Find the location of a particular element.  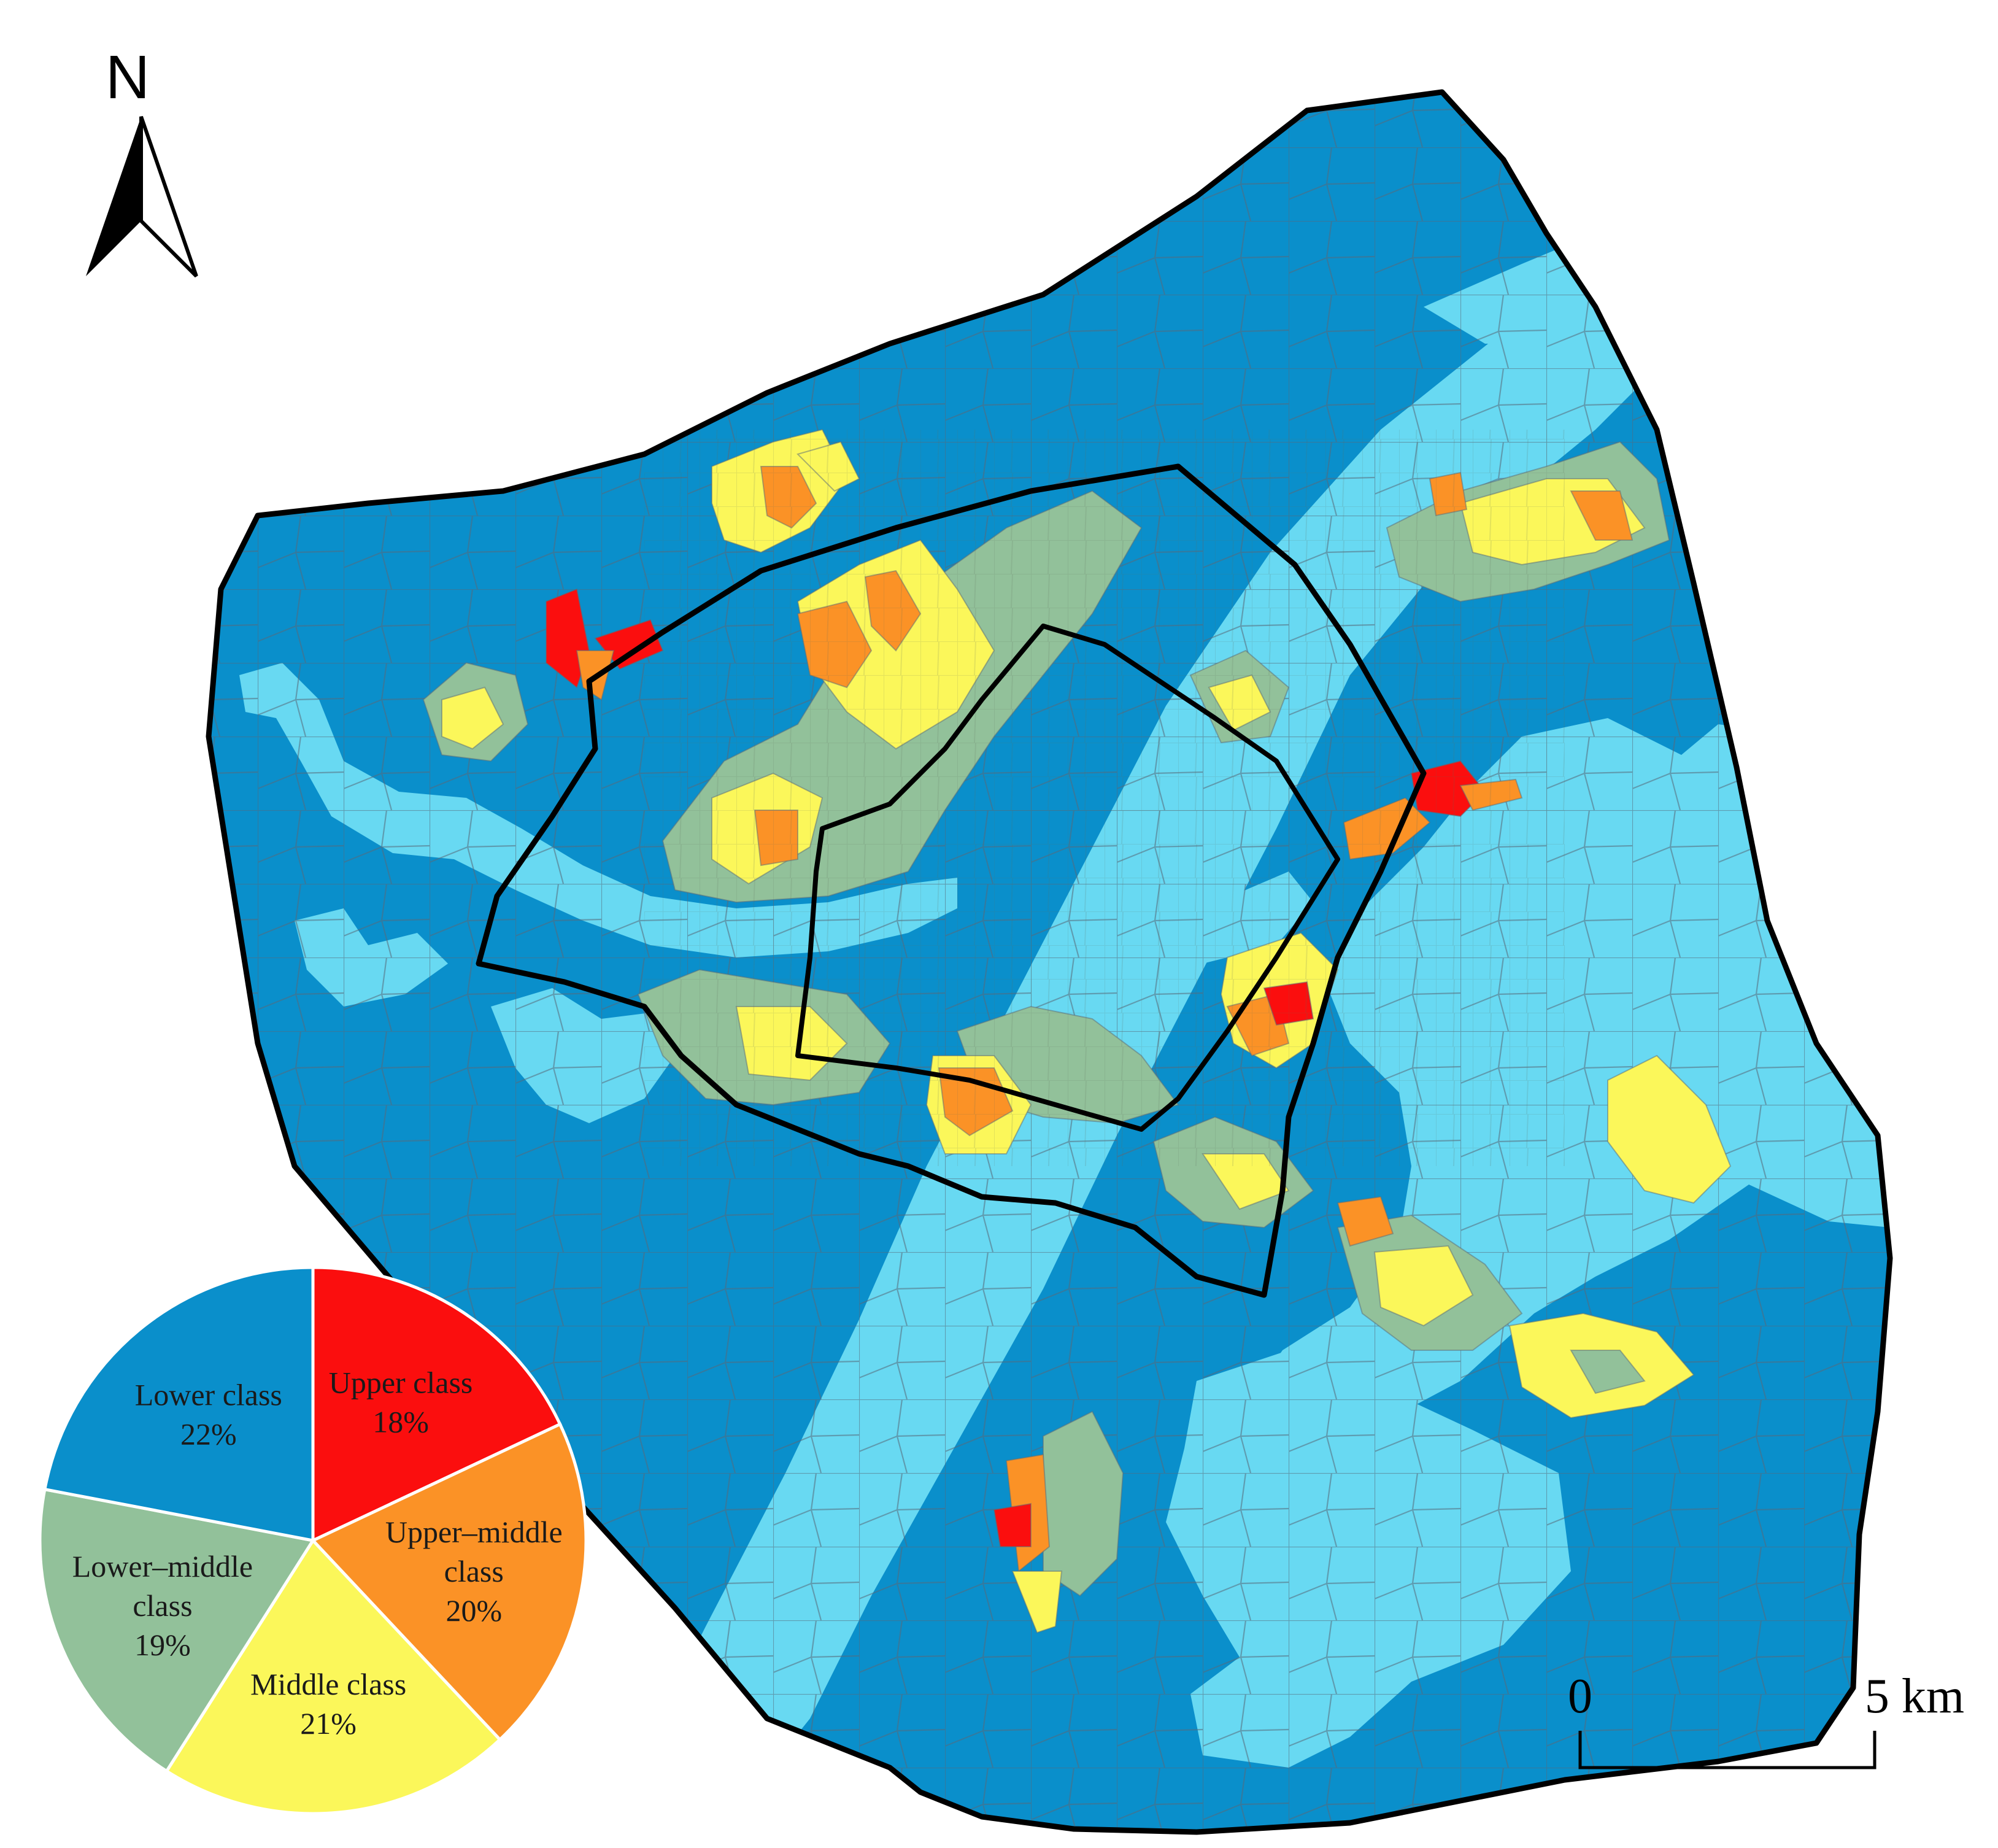

scale-bar-start-label: 0 is located at coordinates (1580, 1696).